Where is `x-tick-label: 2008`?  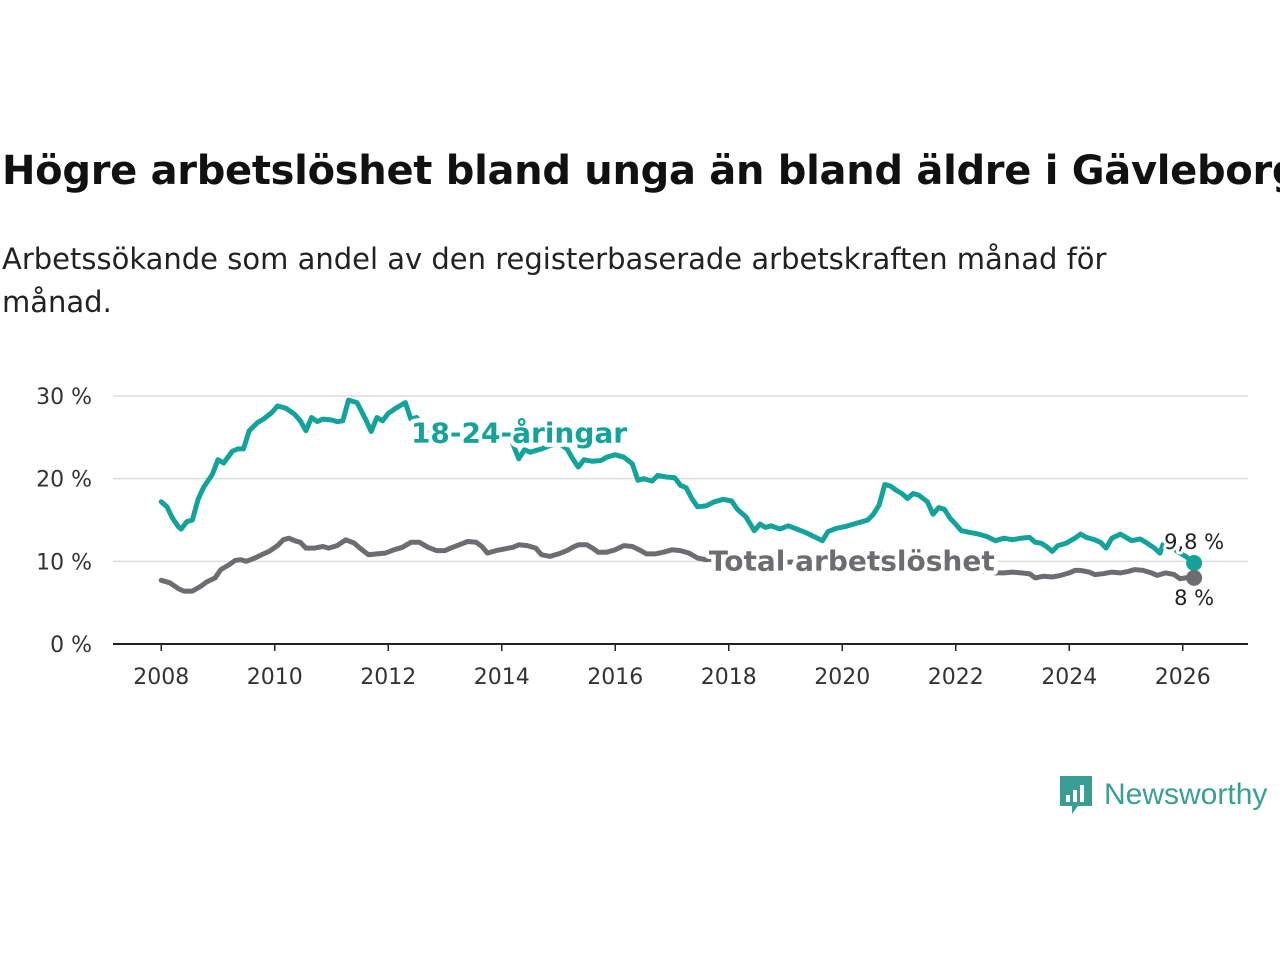 x-tick-label: 2008 is located at coordinates (161, 677).